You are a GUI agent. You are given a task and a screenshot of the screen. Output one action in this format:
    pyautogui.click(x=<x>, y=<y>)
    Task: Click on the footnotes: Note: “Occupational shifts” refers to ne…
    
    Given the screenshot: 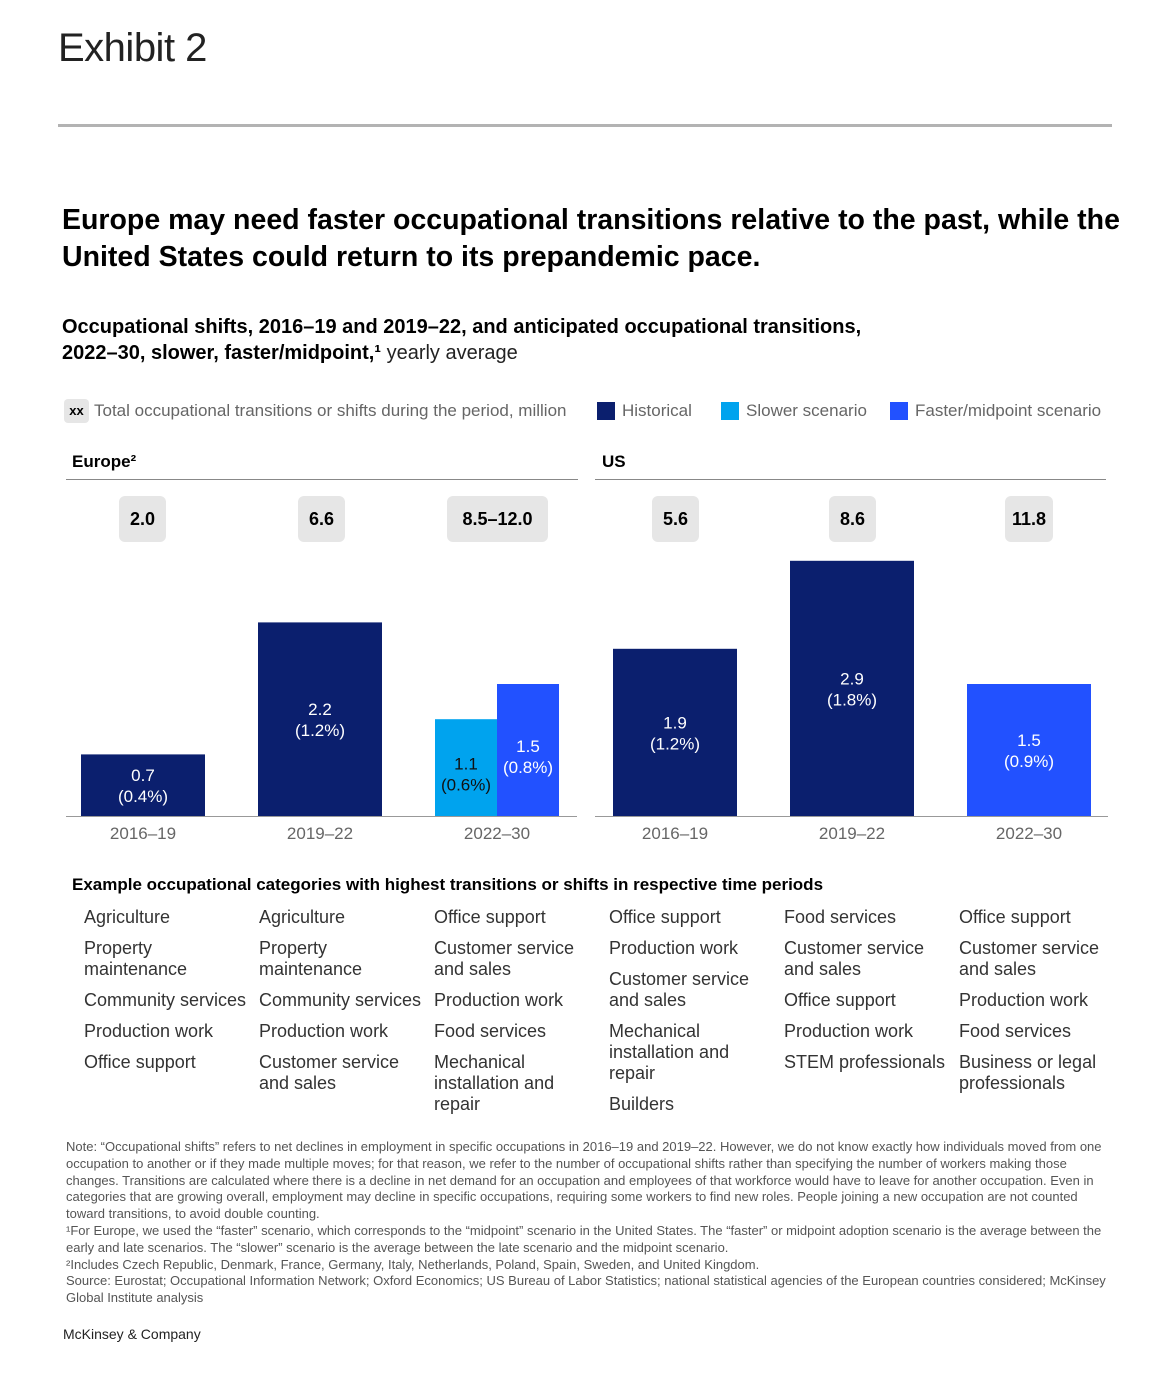 What is the action you would take?
    pyautogui.click(x=586, y=1223)
    